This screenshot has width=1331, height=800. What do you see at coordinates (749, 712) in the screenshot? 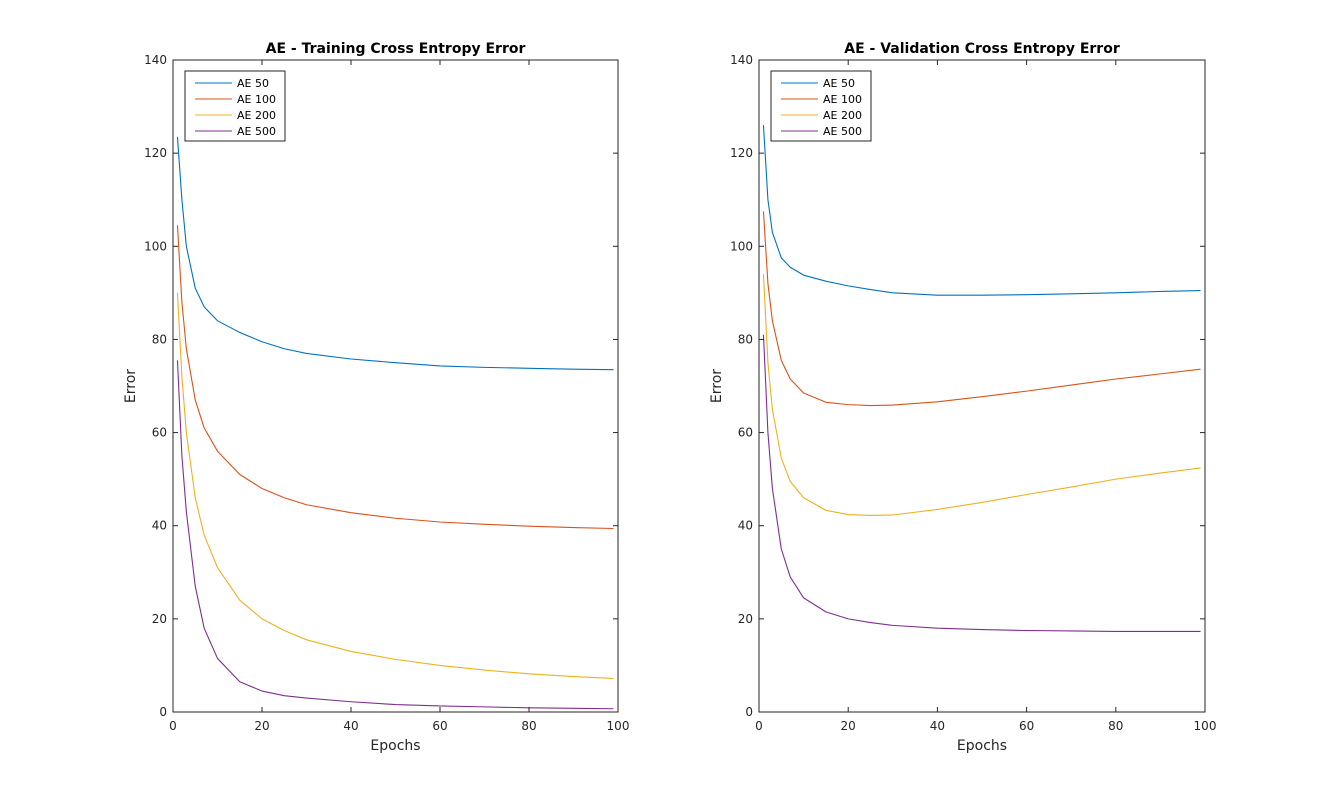
I see `chart-2-ytick-label: 0` at bounding box center [749, 712].